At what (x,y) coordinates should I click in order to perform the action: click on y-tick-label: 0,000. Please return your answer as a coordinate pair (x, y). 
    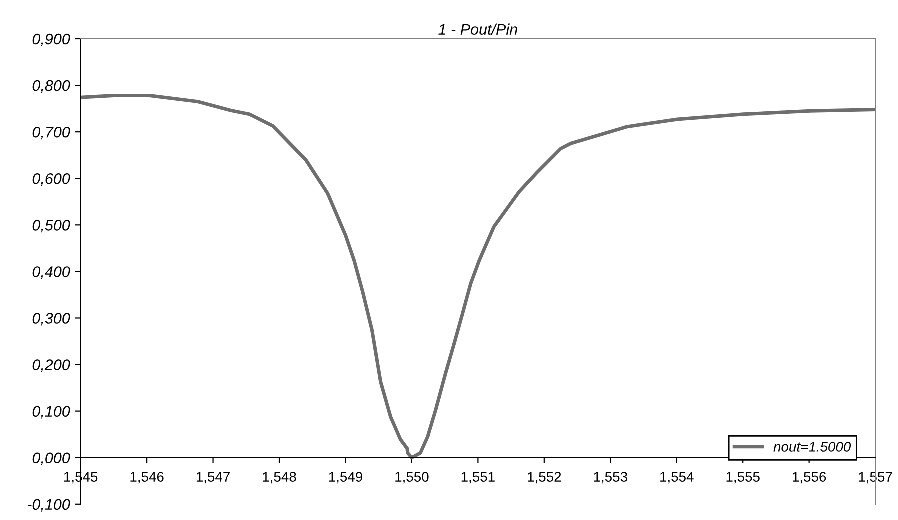
    Looking at the image, I should click on (51, 459).